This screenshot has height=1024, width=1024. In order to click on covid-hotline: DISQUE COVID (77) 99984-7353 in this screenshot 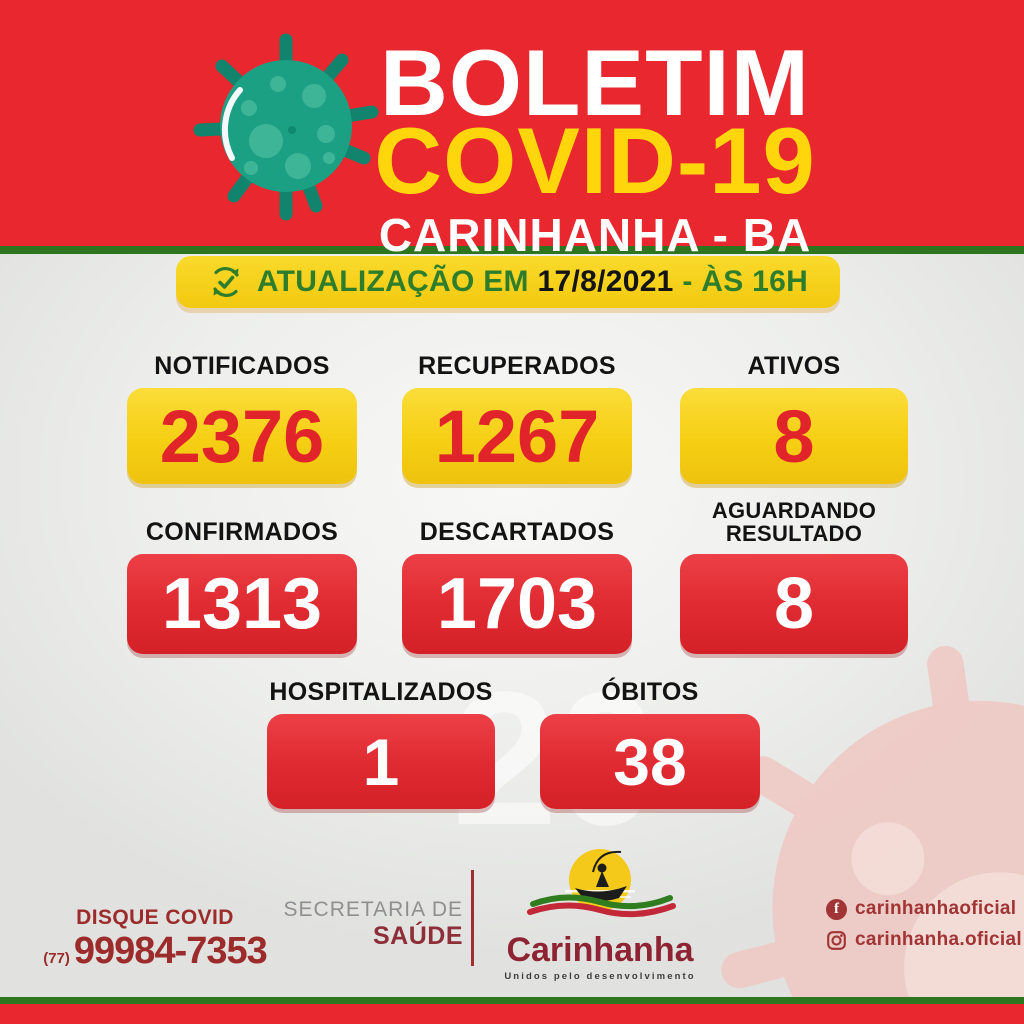, I will do `click(155, 939)`.